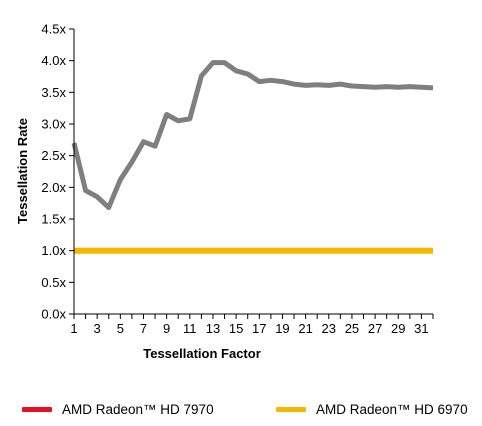  Describe the element at coordinates (421, 328) in the screenshot. I see `x-tick-label: 31` at that location.